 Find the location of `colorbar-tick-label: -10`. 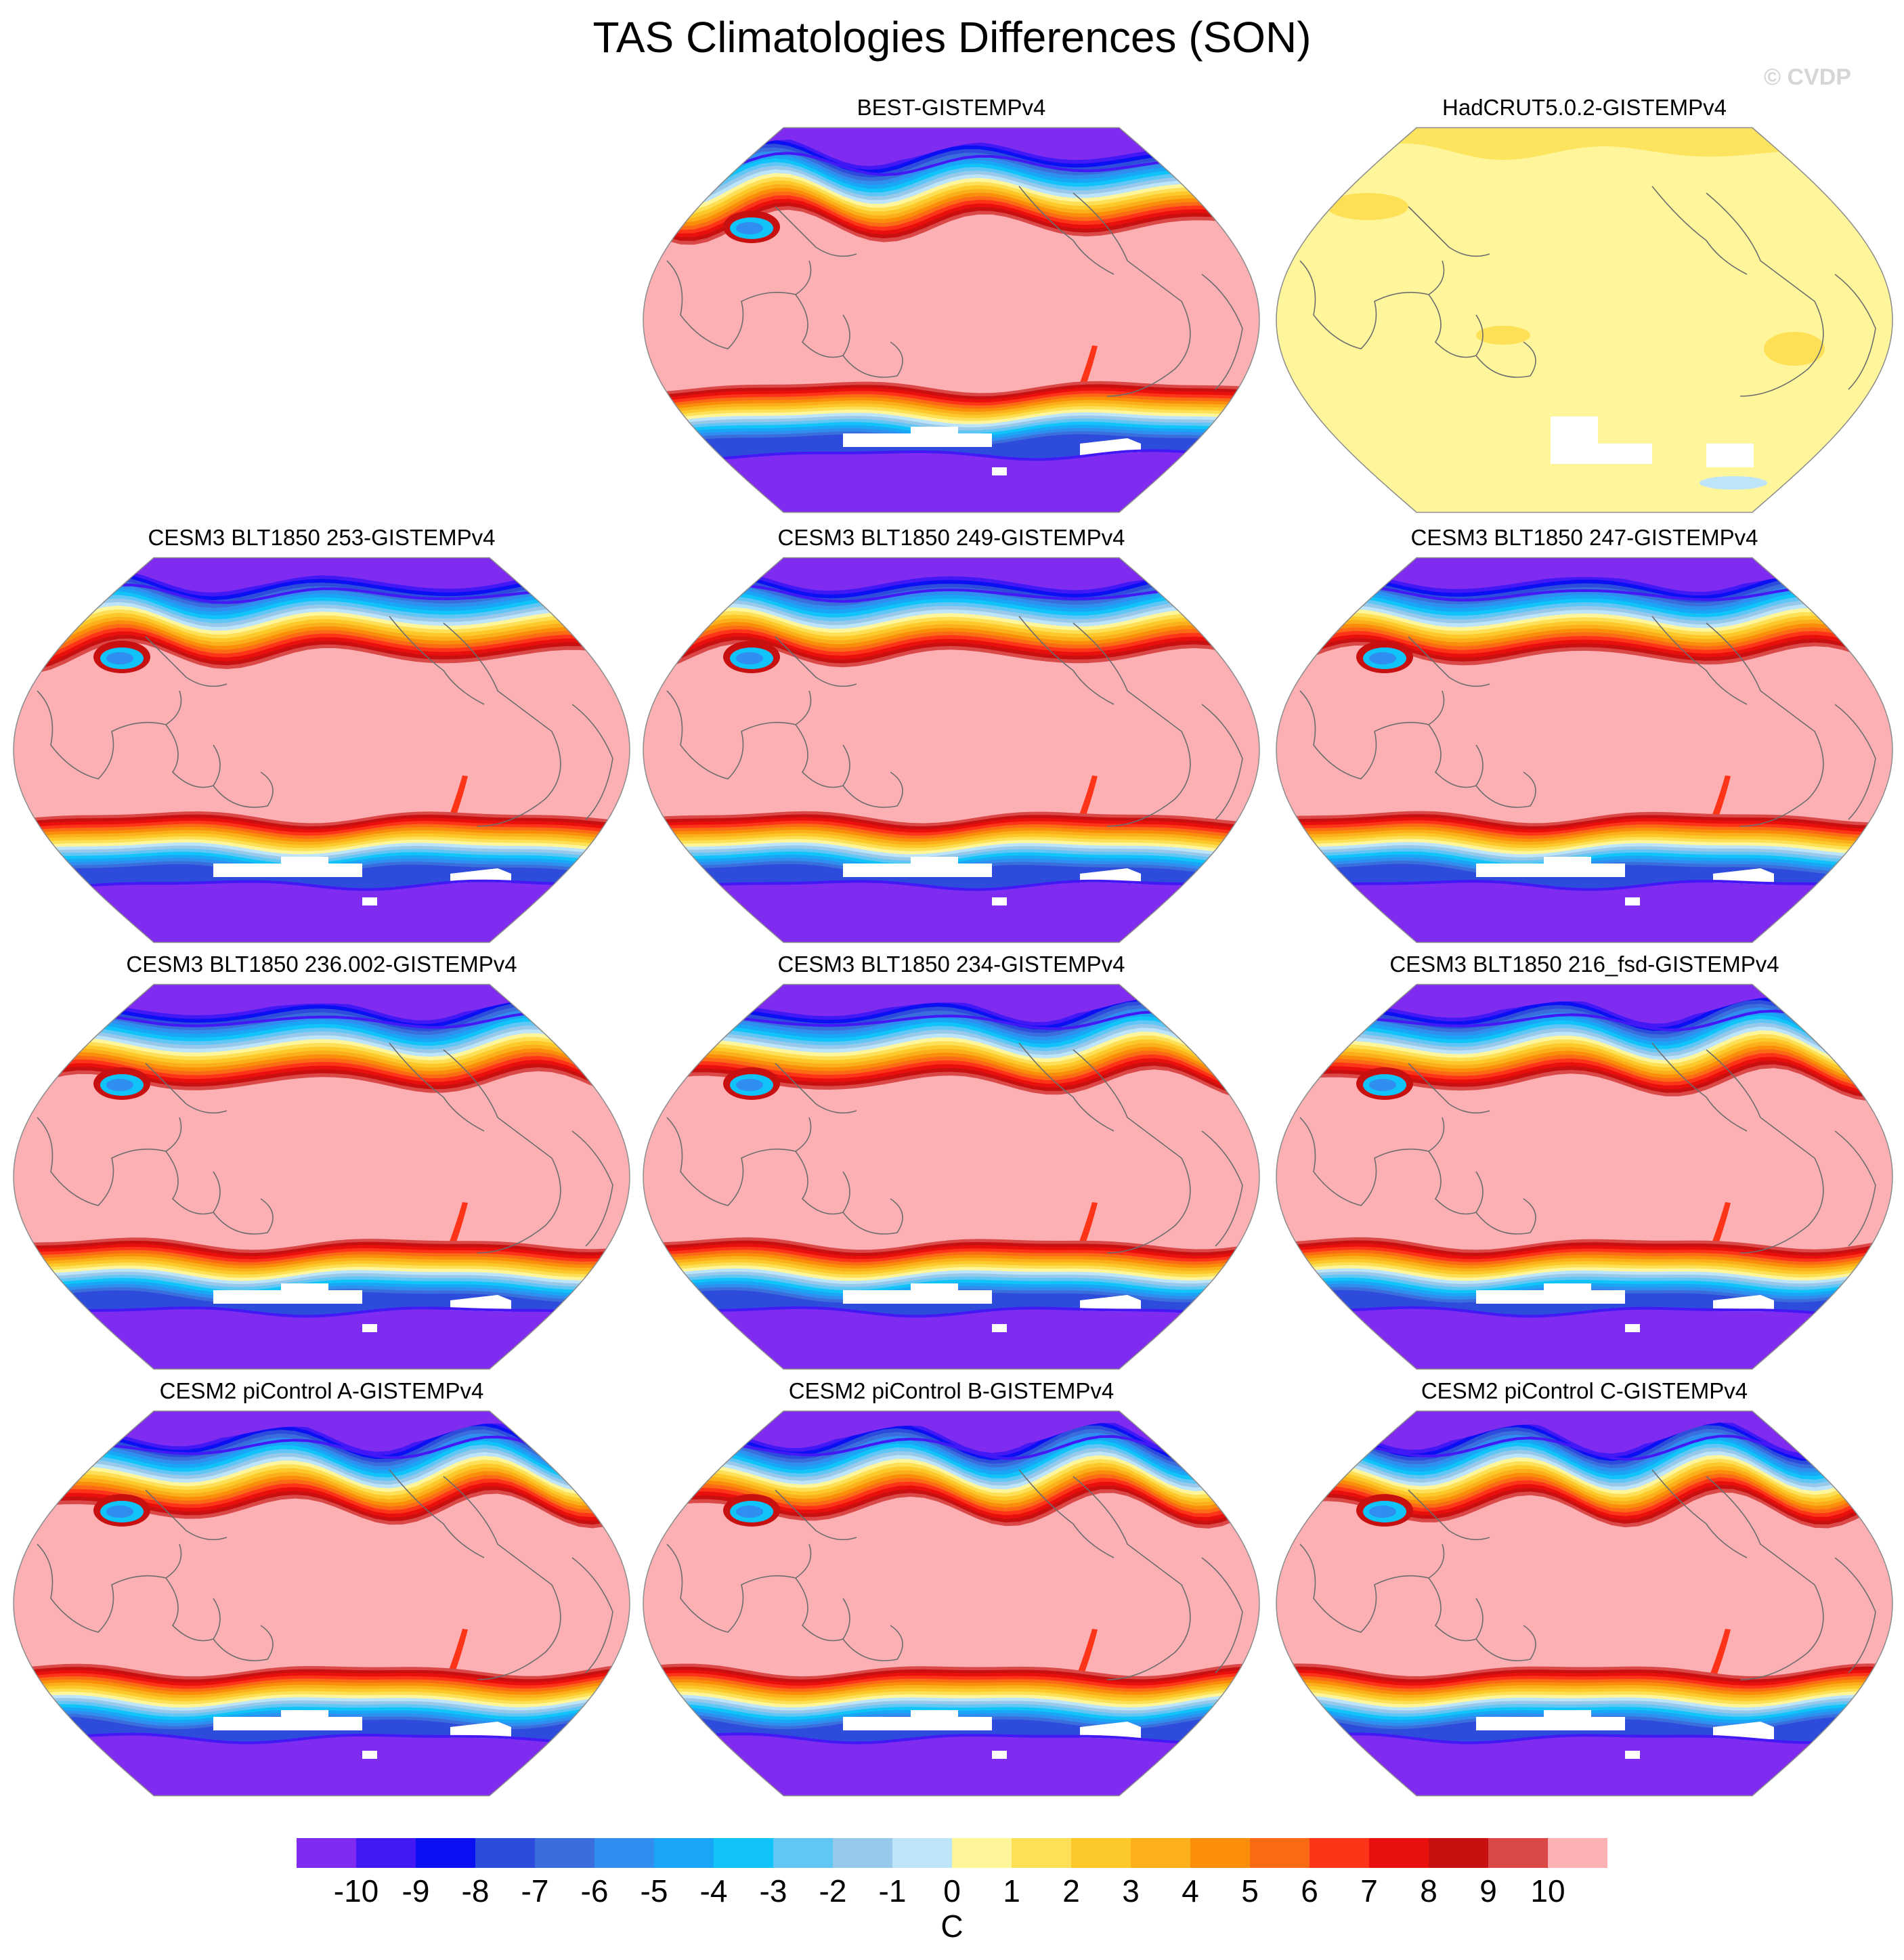

colorbar-tick-label: -10 is located at coordinates (356, 1891).